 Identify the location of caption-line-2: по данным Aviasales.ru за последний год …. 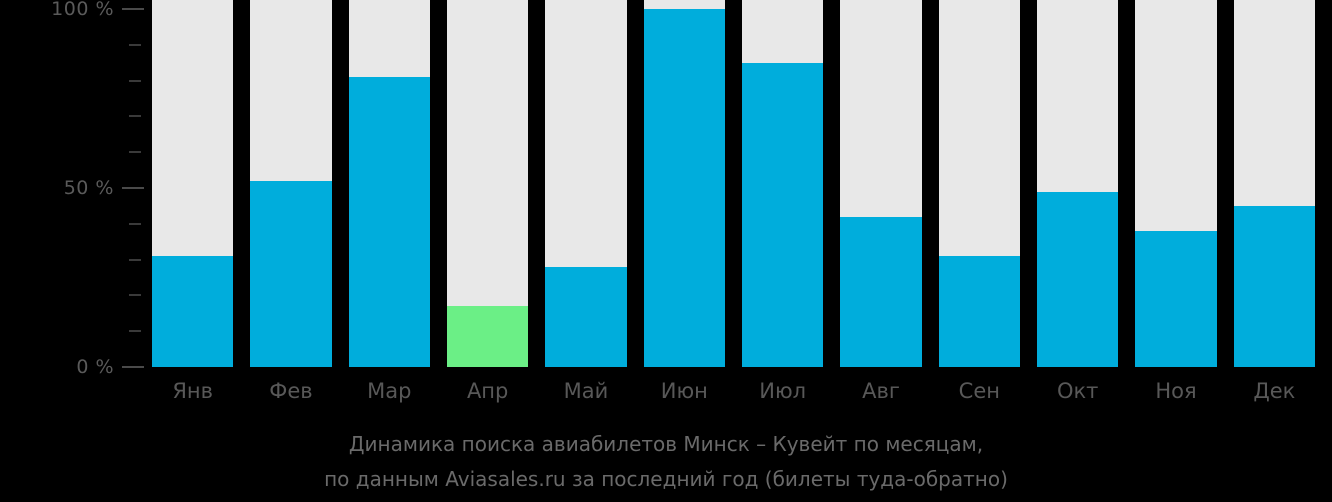
(666, 479).